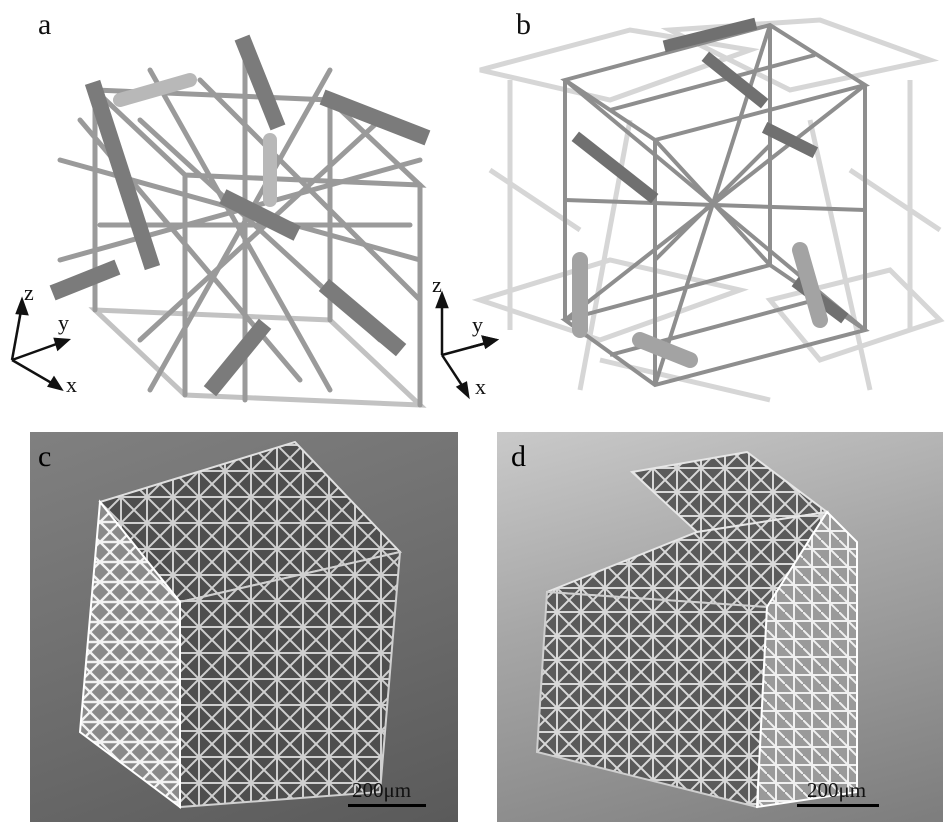 Image resolution: width=946 pixels, height=825 pixels. Describe the element at coordinates (477, 324) in the screenshot. I see `axis-y-label-b: y` at that location.